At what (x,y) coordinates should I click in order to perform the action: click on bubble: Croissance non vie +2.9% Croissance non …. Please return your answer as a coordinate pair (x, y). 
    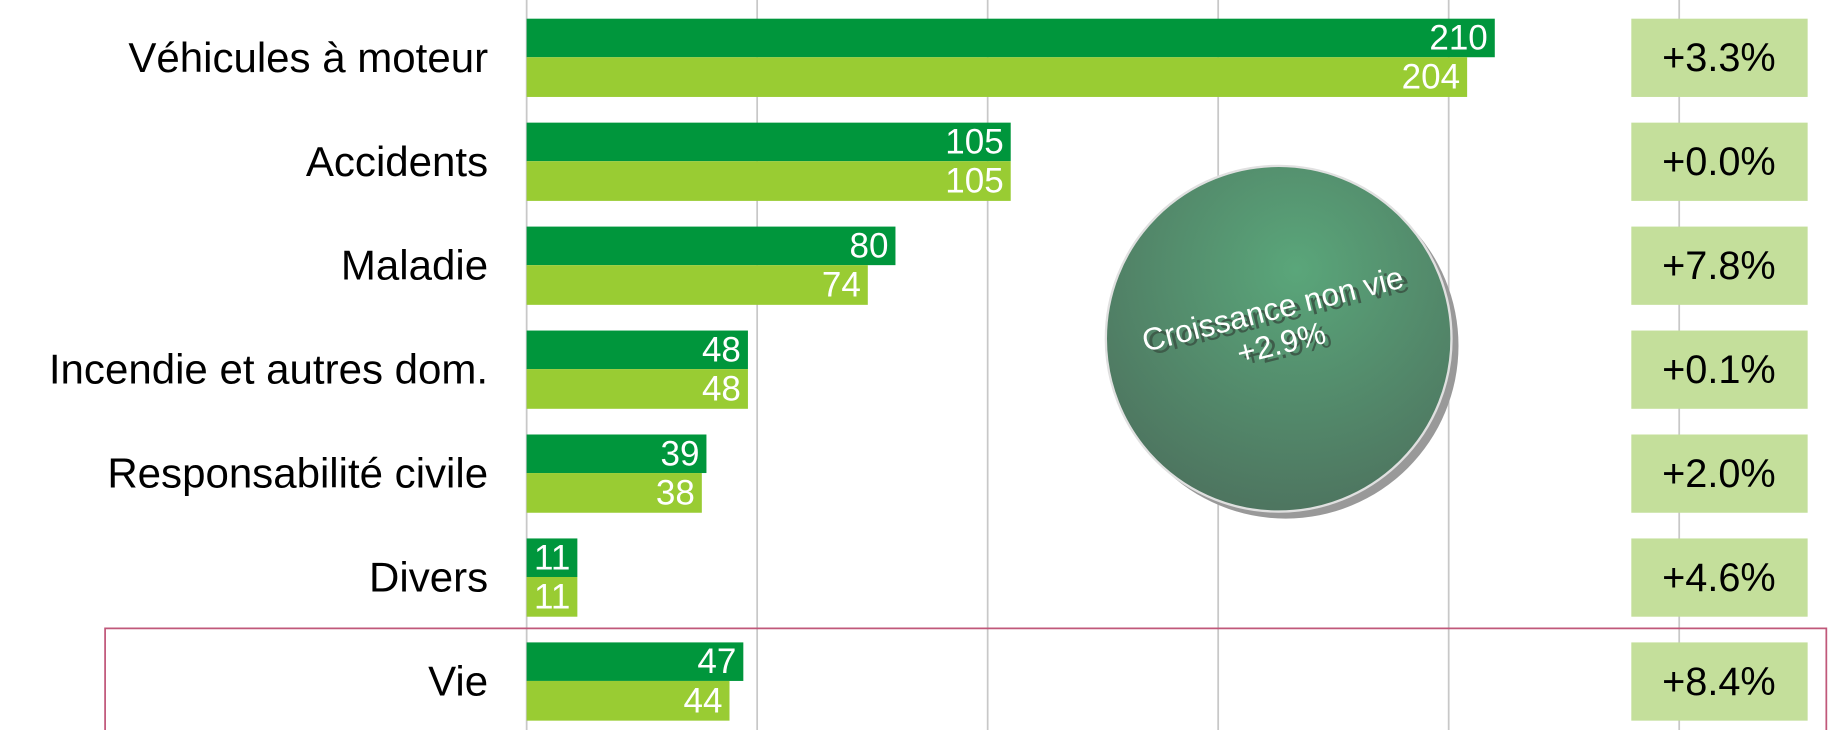
    Looking at the image, I should click on (1281, 341).